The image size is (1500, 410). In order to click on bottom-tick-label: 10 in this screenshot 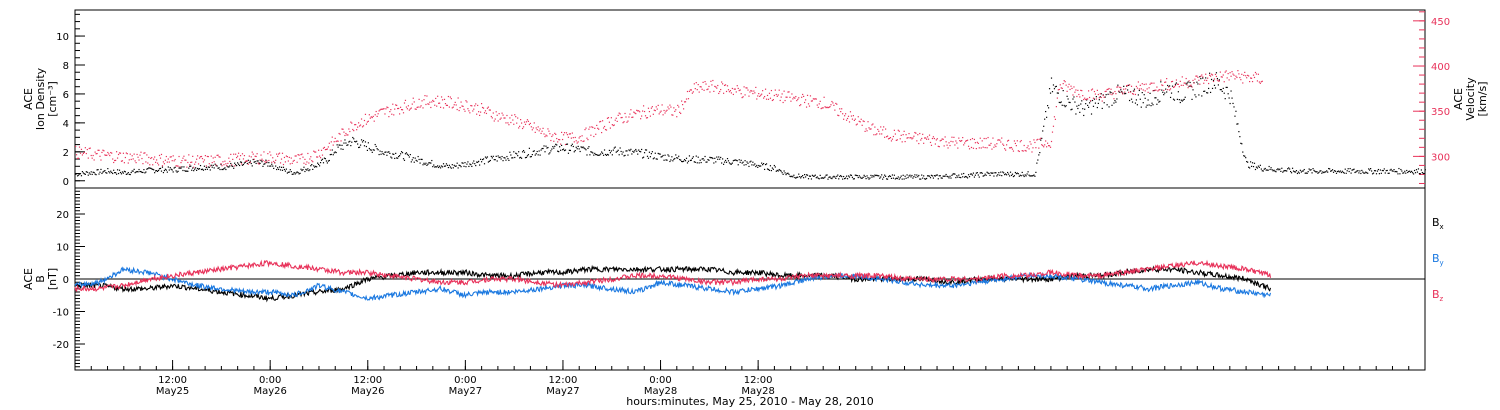, I will do `click(62, 248)`.